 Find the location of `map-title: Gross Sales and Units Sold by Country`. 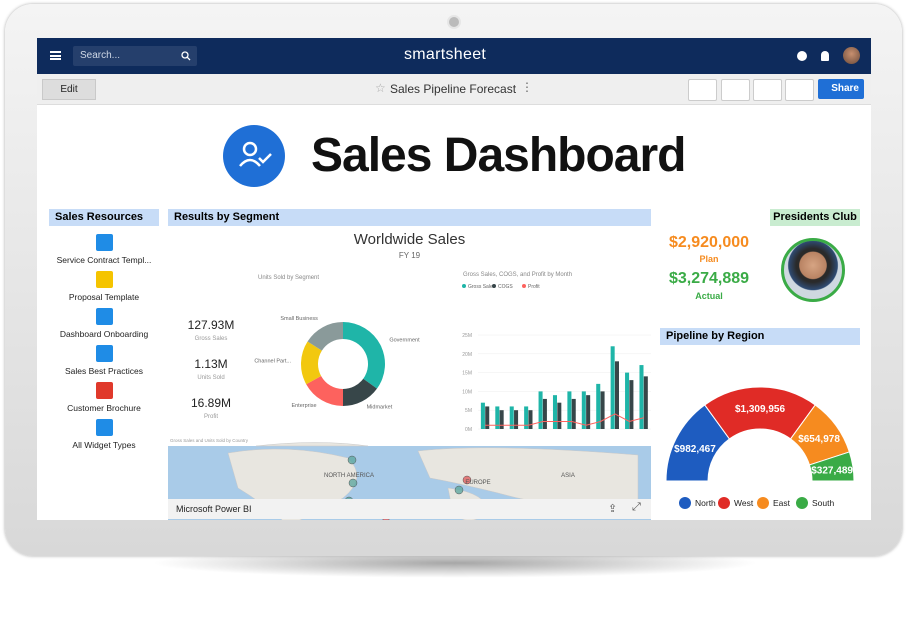

map-title: Gross Sales and Units Sold by Country is located at coordinates (209, 440).